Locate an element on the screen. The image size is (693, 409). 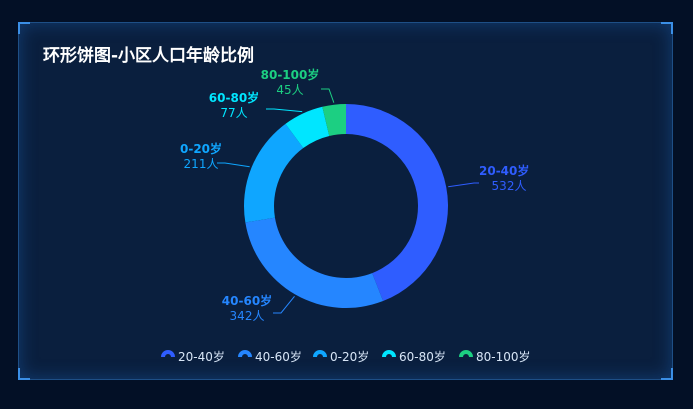
slice-label-value: 342人 is located at coordinates (247, 316).